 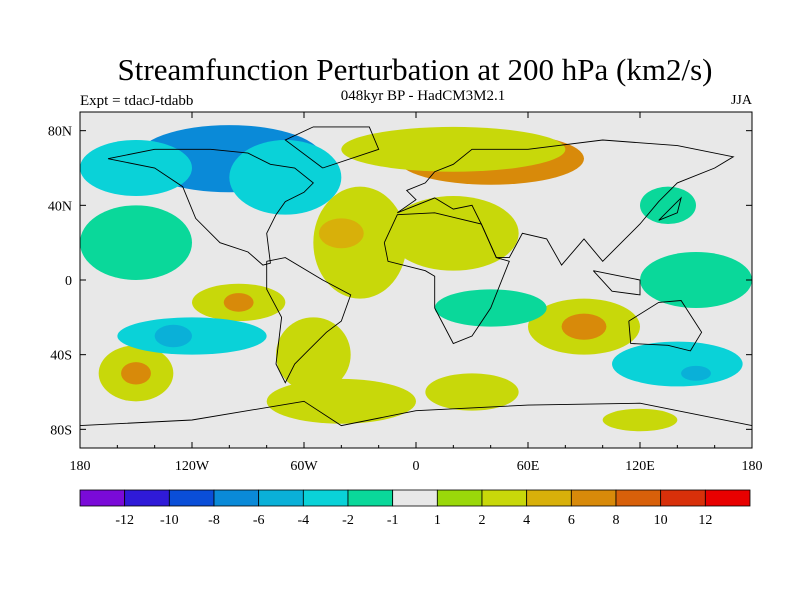 What do you see at coordinates (60, 206) in the screenshot?
I see `y-tick-label-1: 40N` at bounding box center [60, 206].